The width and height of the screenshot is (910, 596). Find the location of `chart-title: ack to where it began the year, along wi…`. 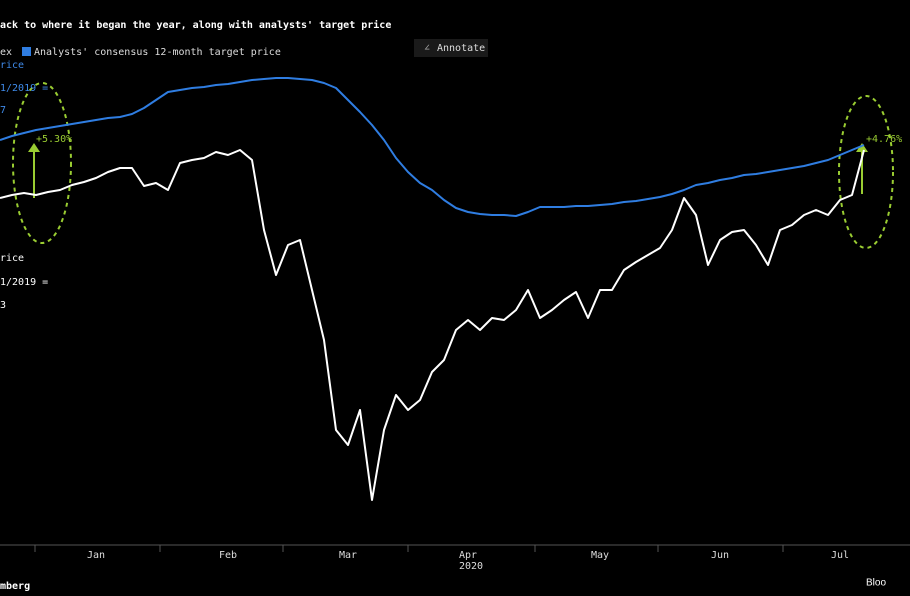

chart-title: ack to where it began the year, along wi… is located at coordinates (195, 25).